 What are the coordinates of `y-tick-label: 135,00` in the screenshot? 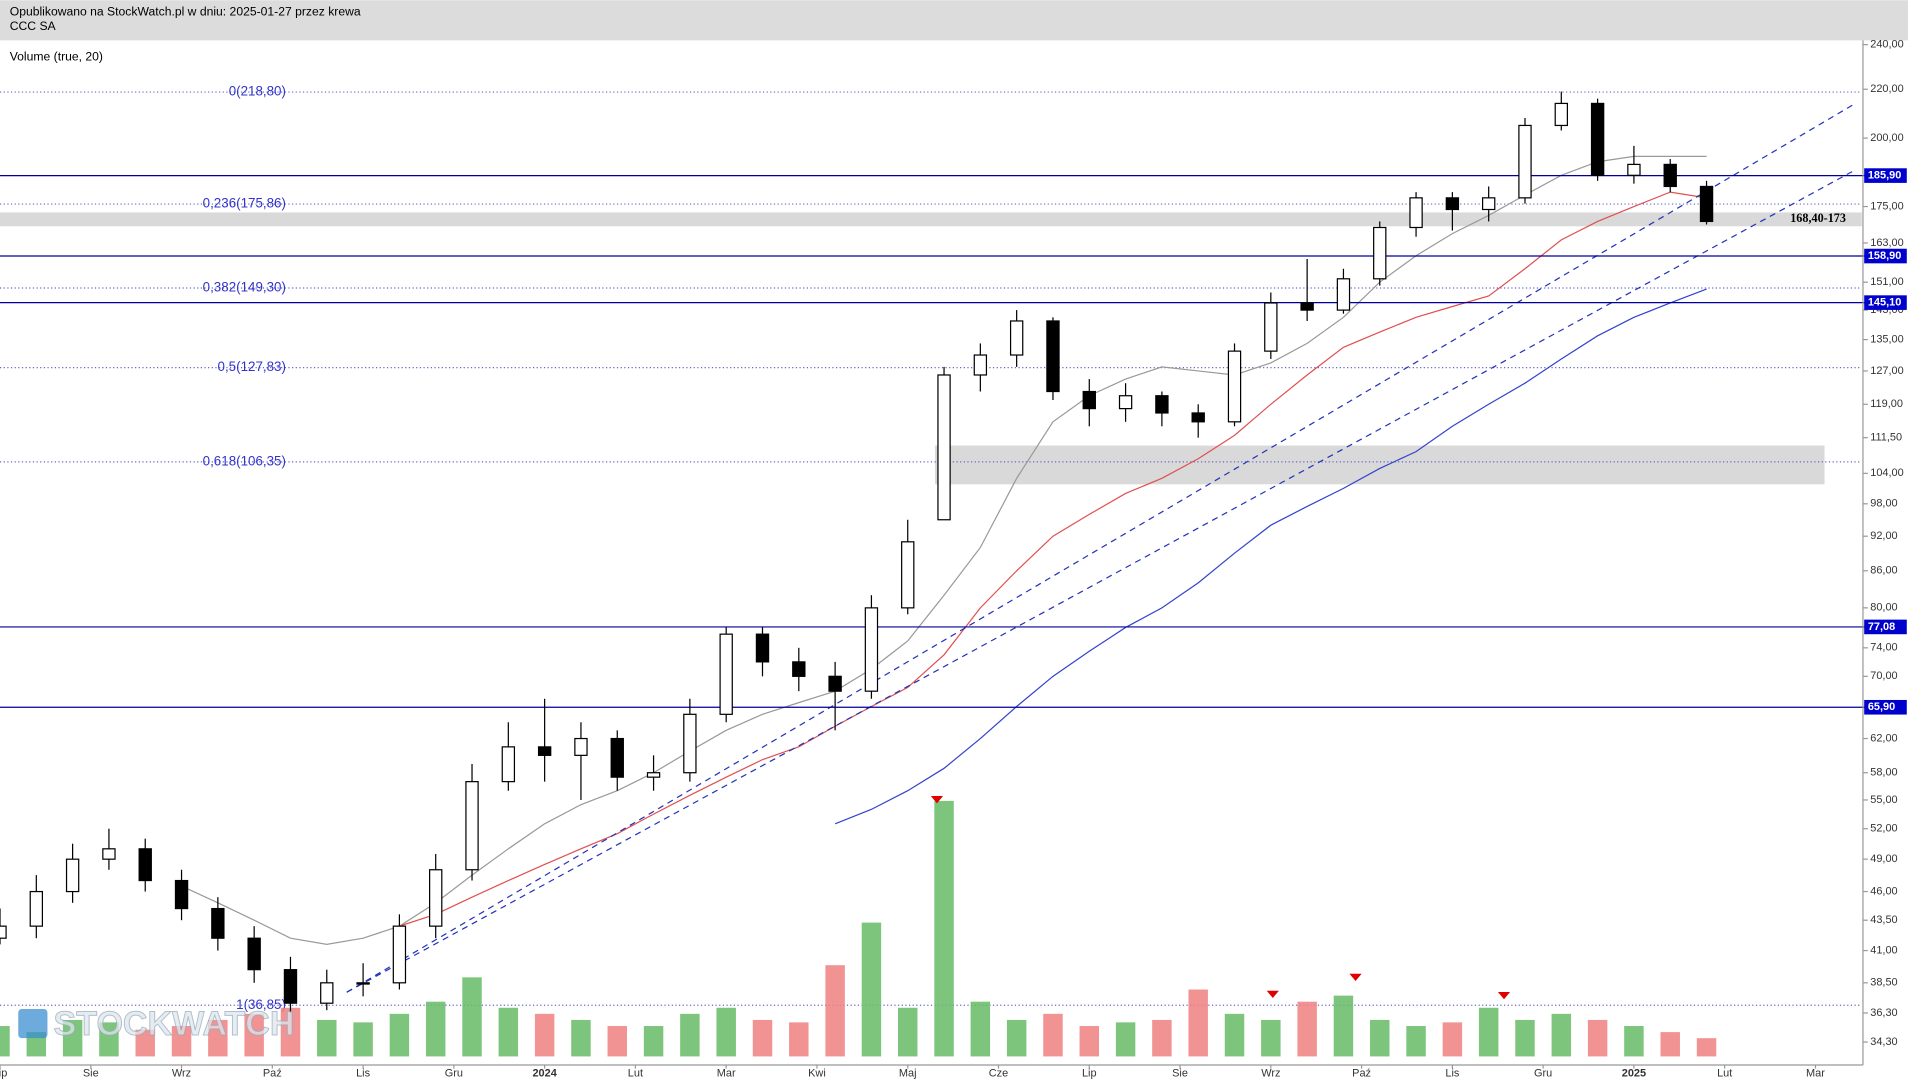 It's located at (1886, 339).